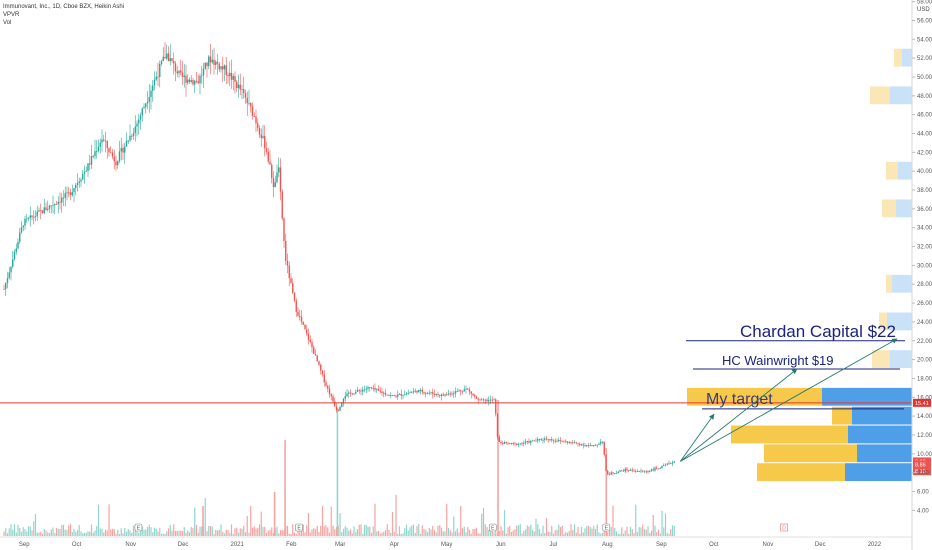 The image size is (932, 550). Describe the element at coordinates (7, 23) in the screenshot. I see `volume-indicator-label: Vol` at that location.